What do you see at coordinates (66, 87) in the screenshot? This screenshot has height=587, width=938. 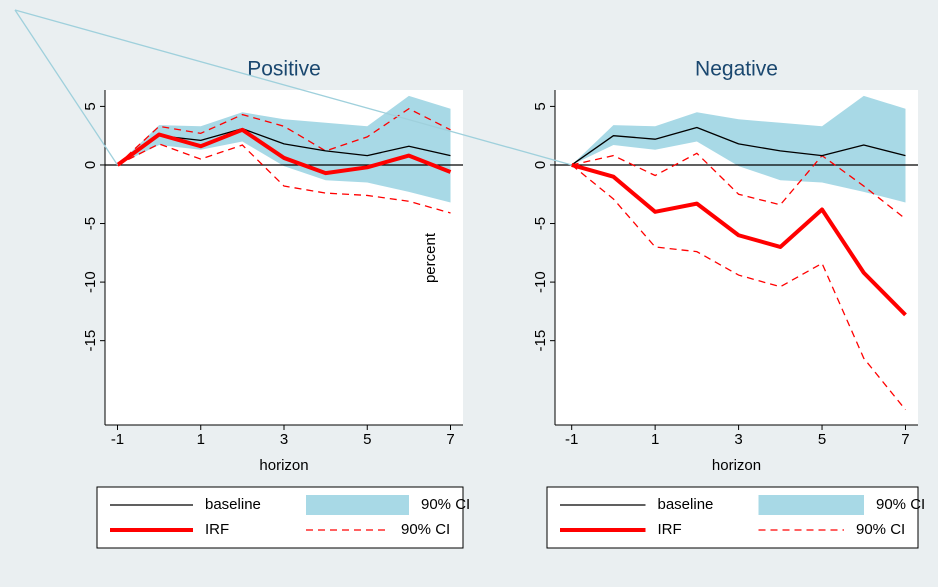 I see `callout-line` at bounding box center [66, 87].